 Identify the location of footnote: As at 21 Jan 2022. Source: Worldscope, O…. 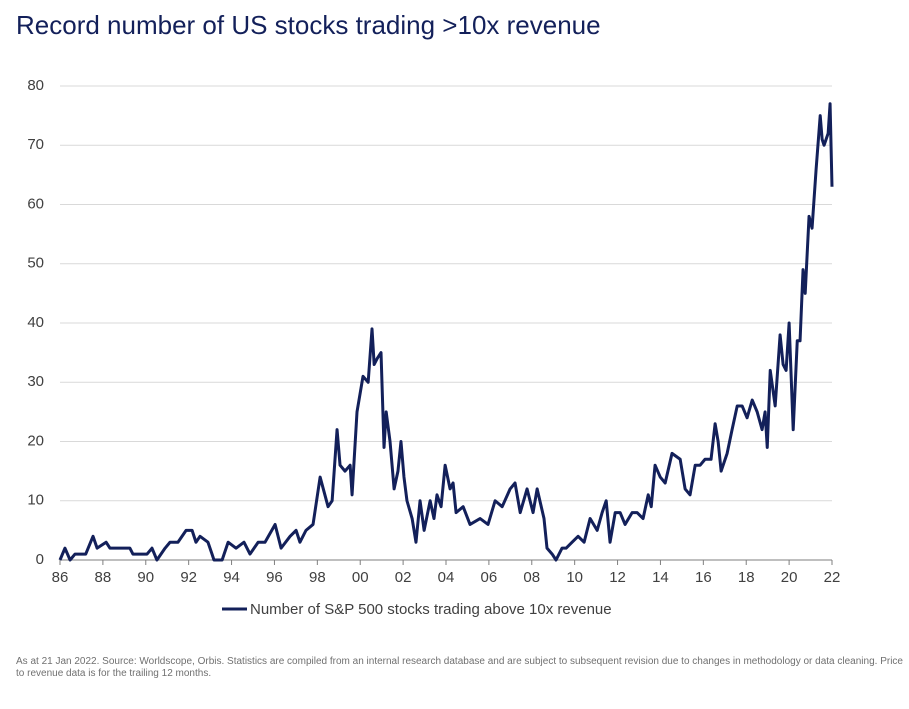
(459, 667).